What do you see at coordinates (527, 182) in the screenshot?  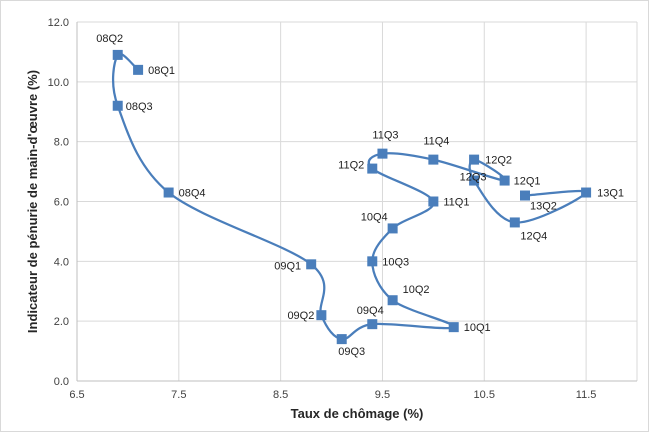 I see `point-label: 12Q1` at bounding box center [527, 182].